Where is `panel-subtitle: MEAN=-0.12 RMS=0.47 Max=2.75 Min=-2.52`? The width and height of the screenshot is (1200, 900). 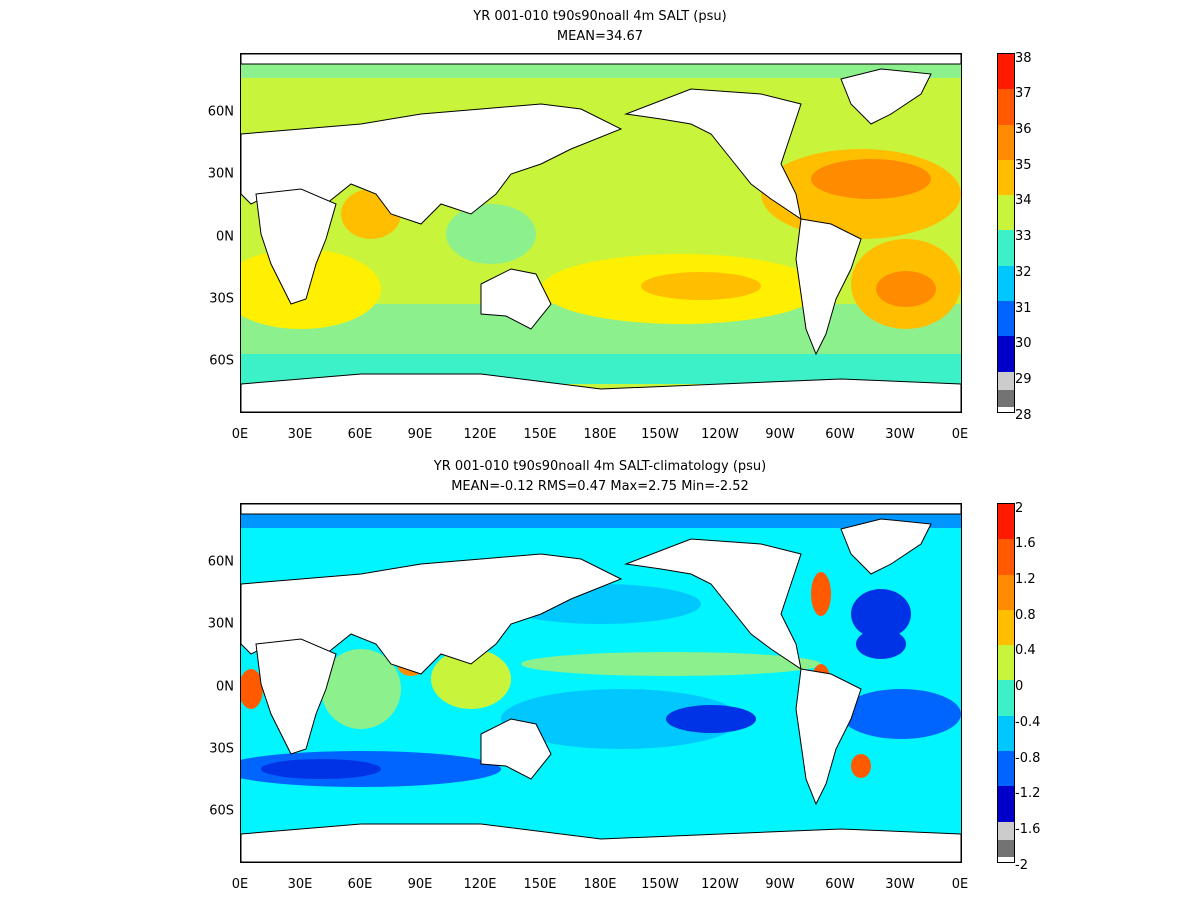 panel-subtitle: MEAN=-0.12 RMS=0.47 Max=2.75 Min=-2.52 is located at coordinates (600, 486).